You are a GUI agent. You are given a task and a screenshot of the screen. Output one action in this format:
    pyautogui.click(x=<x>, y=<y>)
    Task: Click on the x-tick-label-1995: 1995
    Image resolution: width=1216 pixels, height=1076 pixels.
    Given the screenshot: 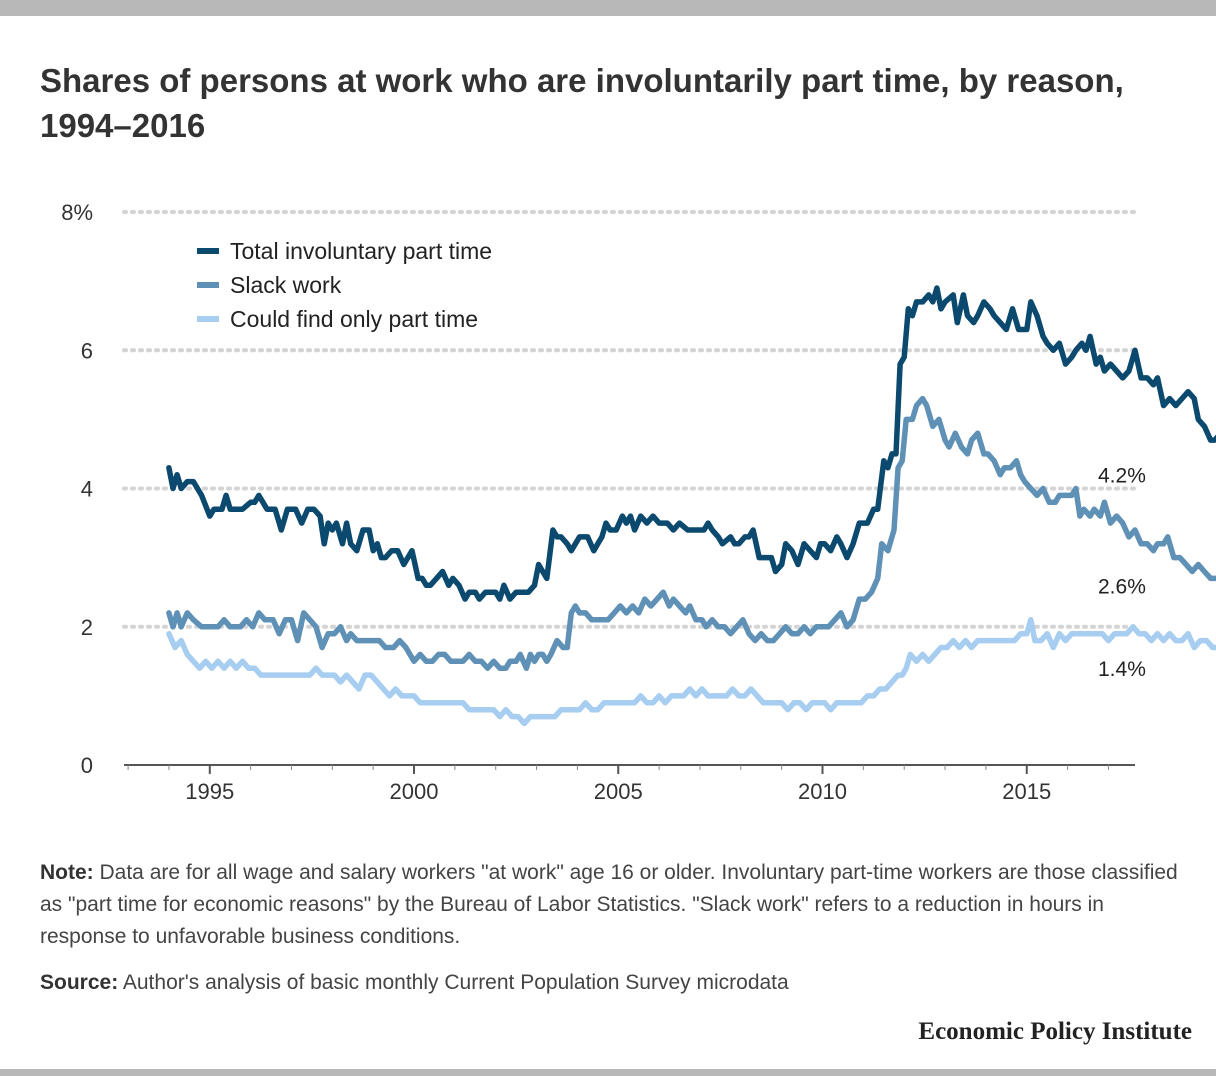 What is the action you would take?
    pyautogui.click(x=209, y=791)
    